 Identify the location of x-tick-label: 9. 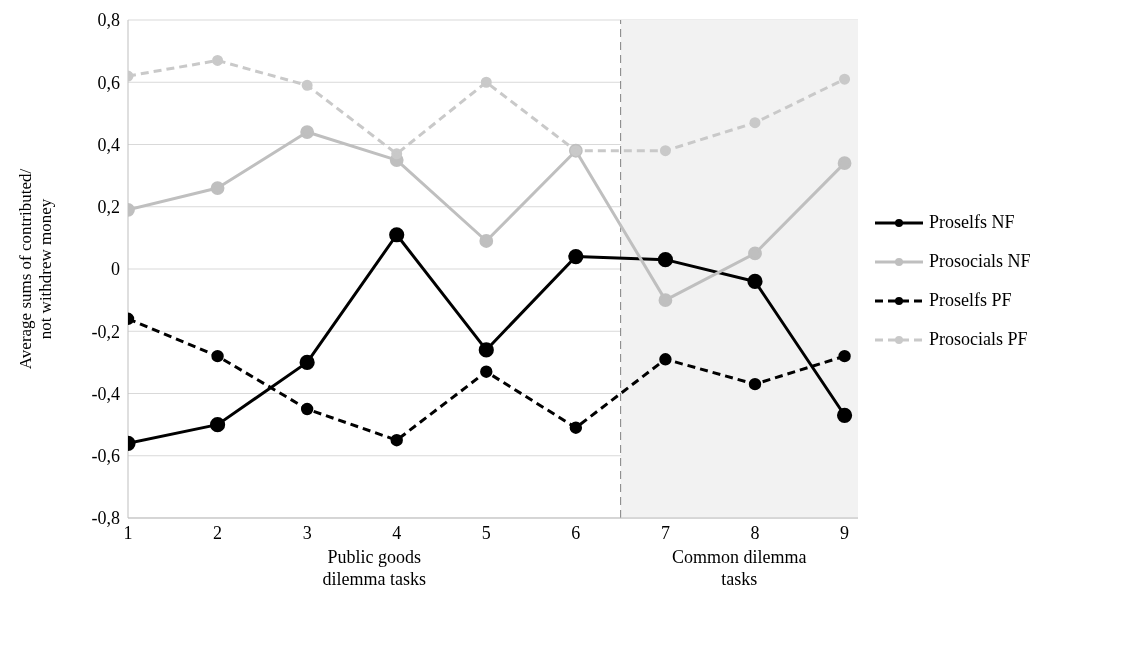
(845, 532).